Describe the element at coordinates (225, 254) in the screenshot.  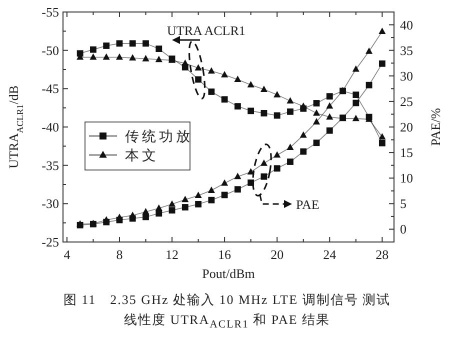
I see `x-tick-label: 16` at that location.